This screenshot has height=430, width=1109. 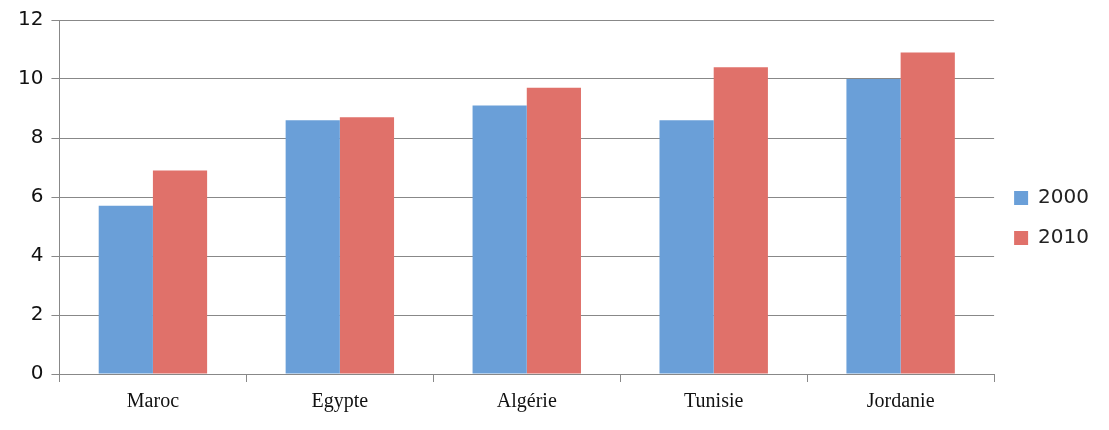 What do you see at coordinates (526, 401) in the screenshot?
I see `x-tick-label: Algérie` at bounding box center [526, 401].